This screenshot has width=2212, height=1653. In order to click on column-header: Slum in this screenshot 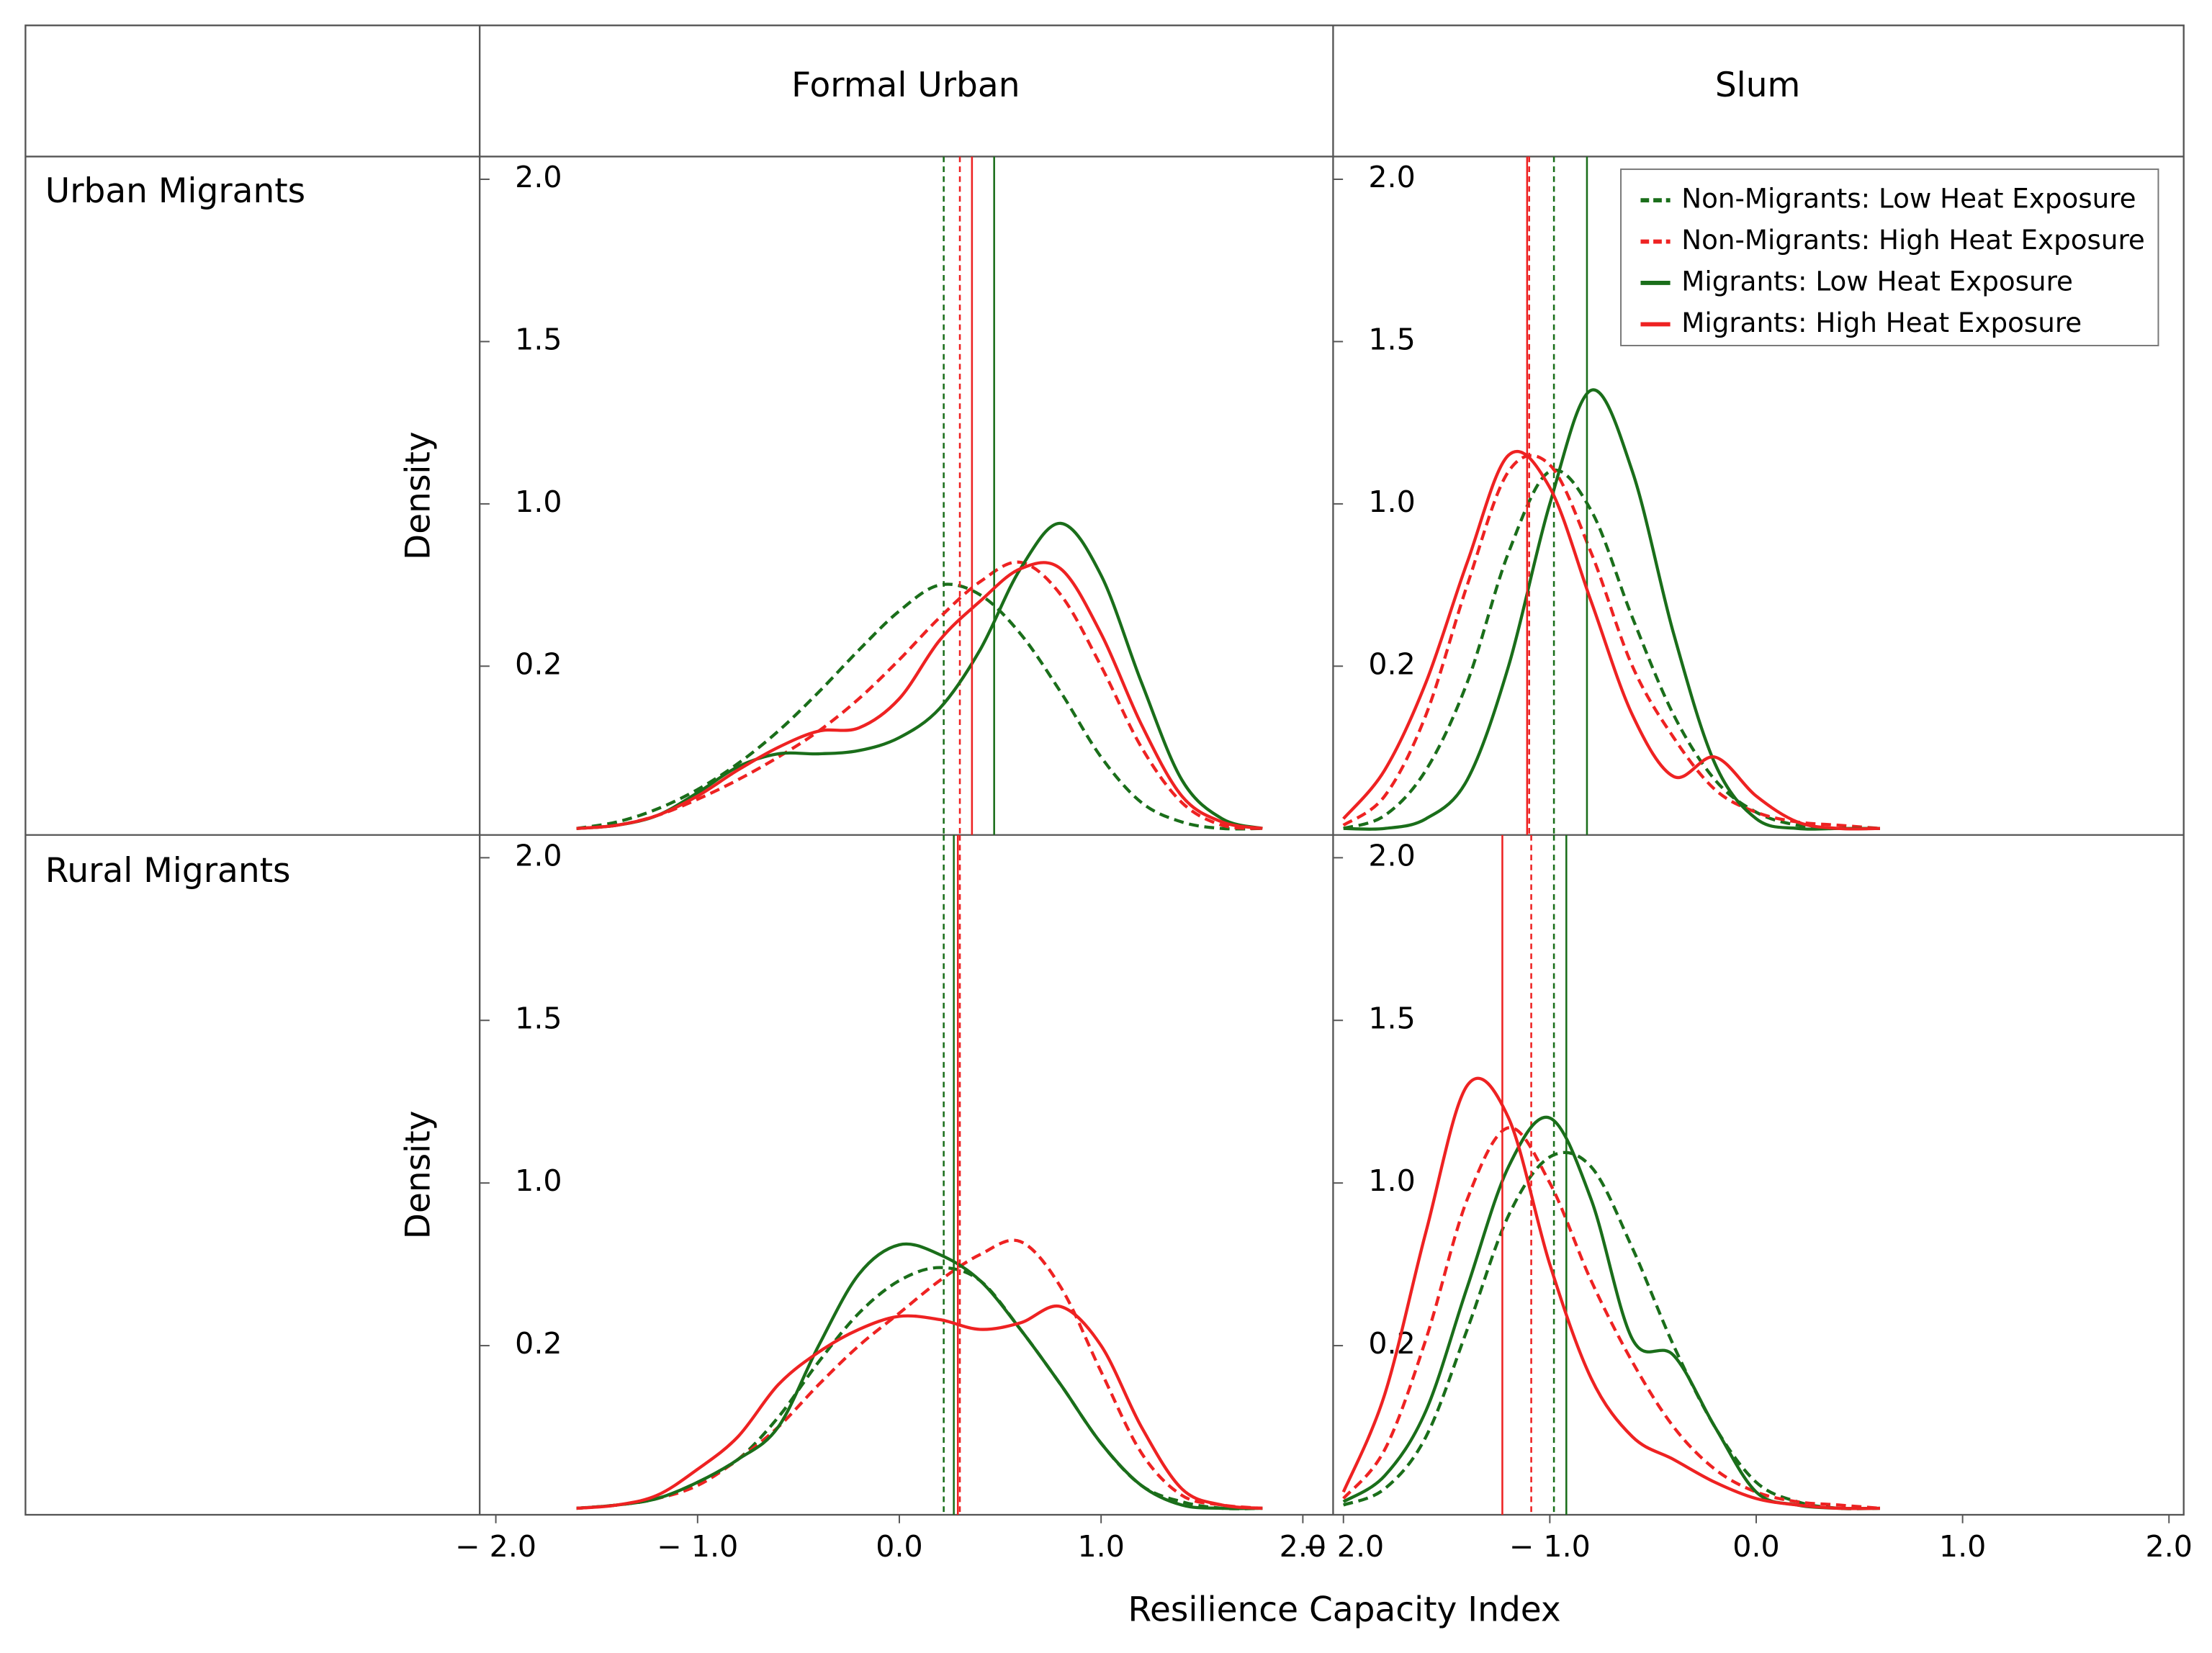, I will do `click(1757, 86)`.